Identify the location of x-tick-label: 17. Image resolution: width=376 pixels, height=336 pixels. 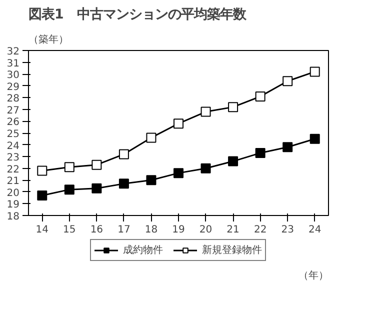
(124, 230).